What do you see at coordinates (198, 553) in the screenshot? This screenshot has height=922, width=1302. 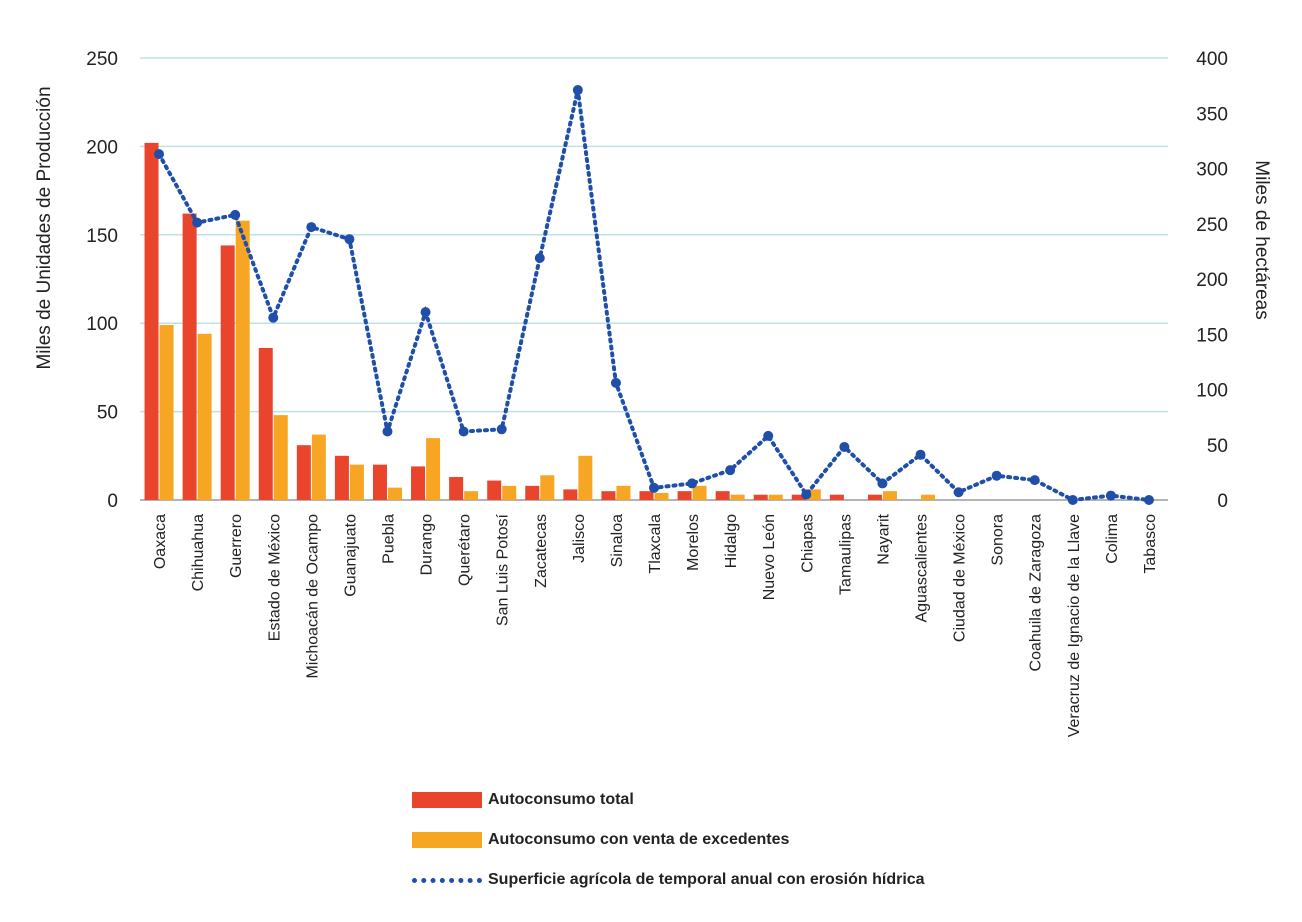 I see `x-tick-label: Chihuahua` at bounding box center [198, 553].